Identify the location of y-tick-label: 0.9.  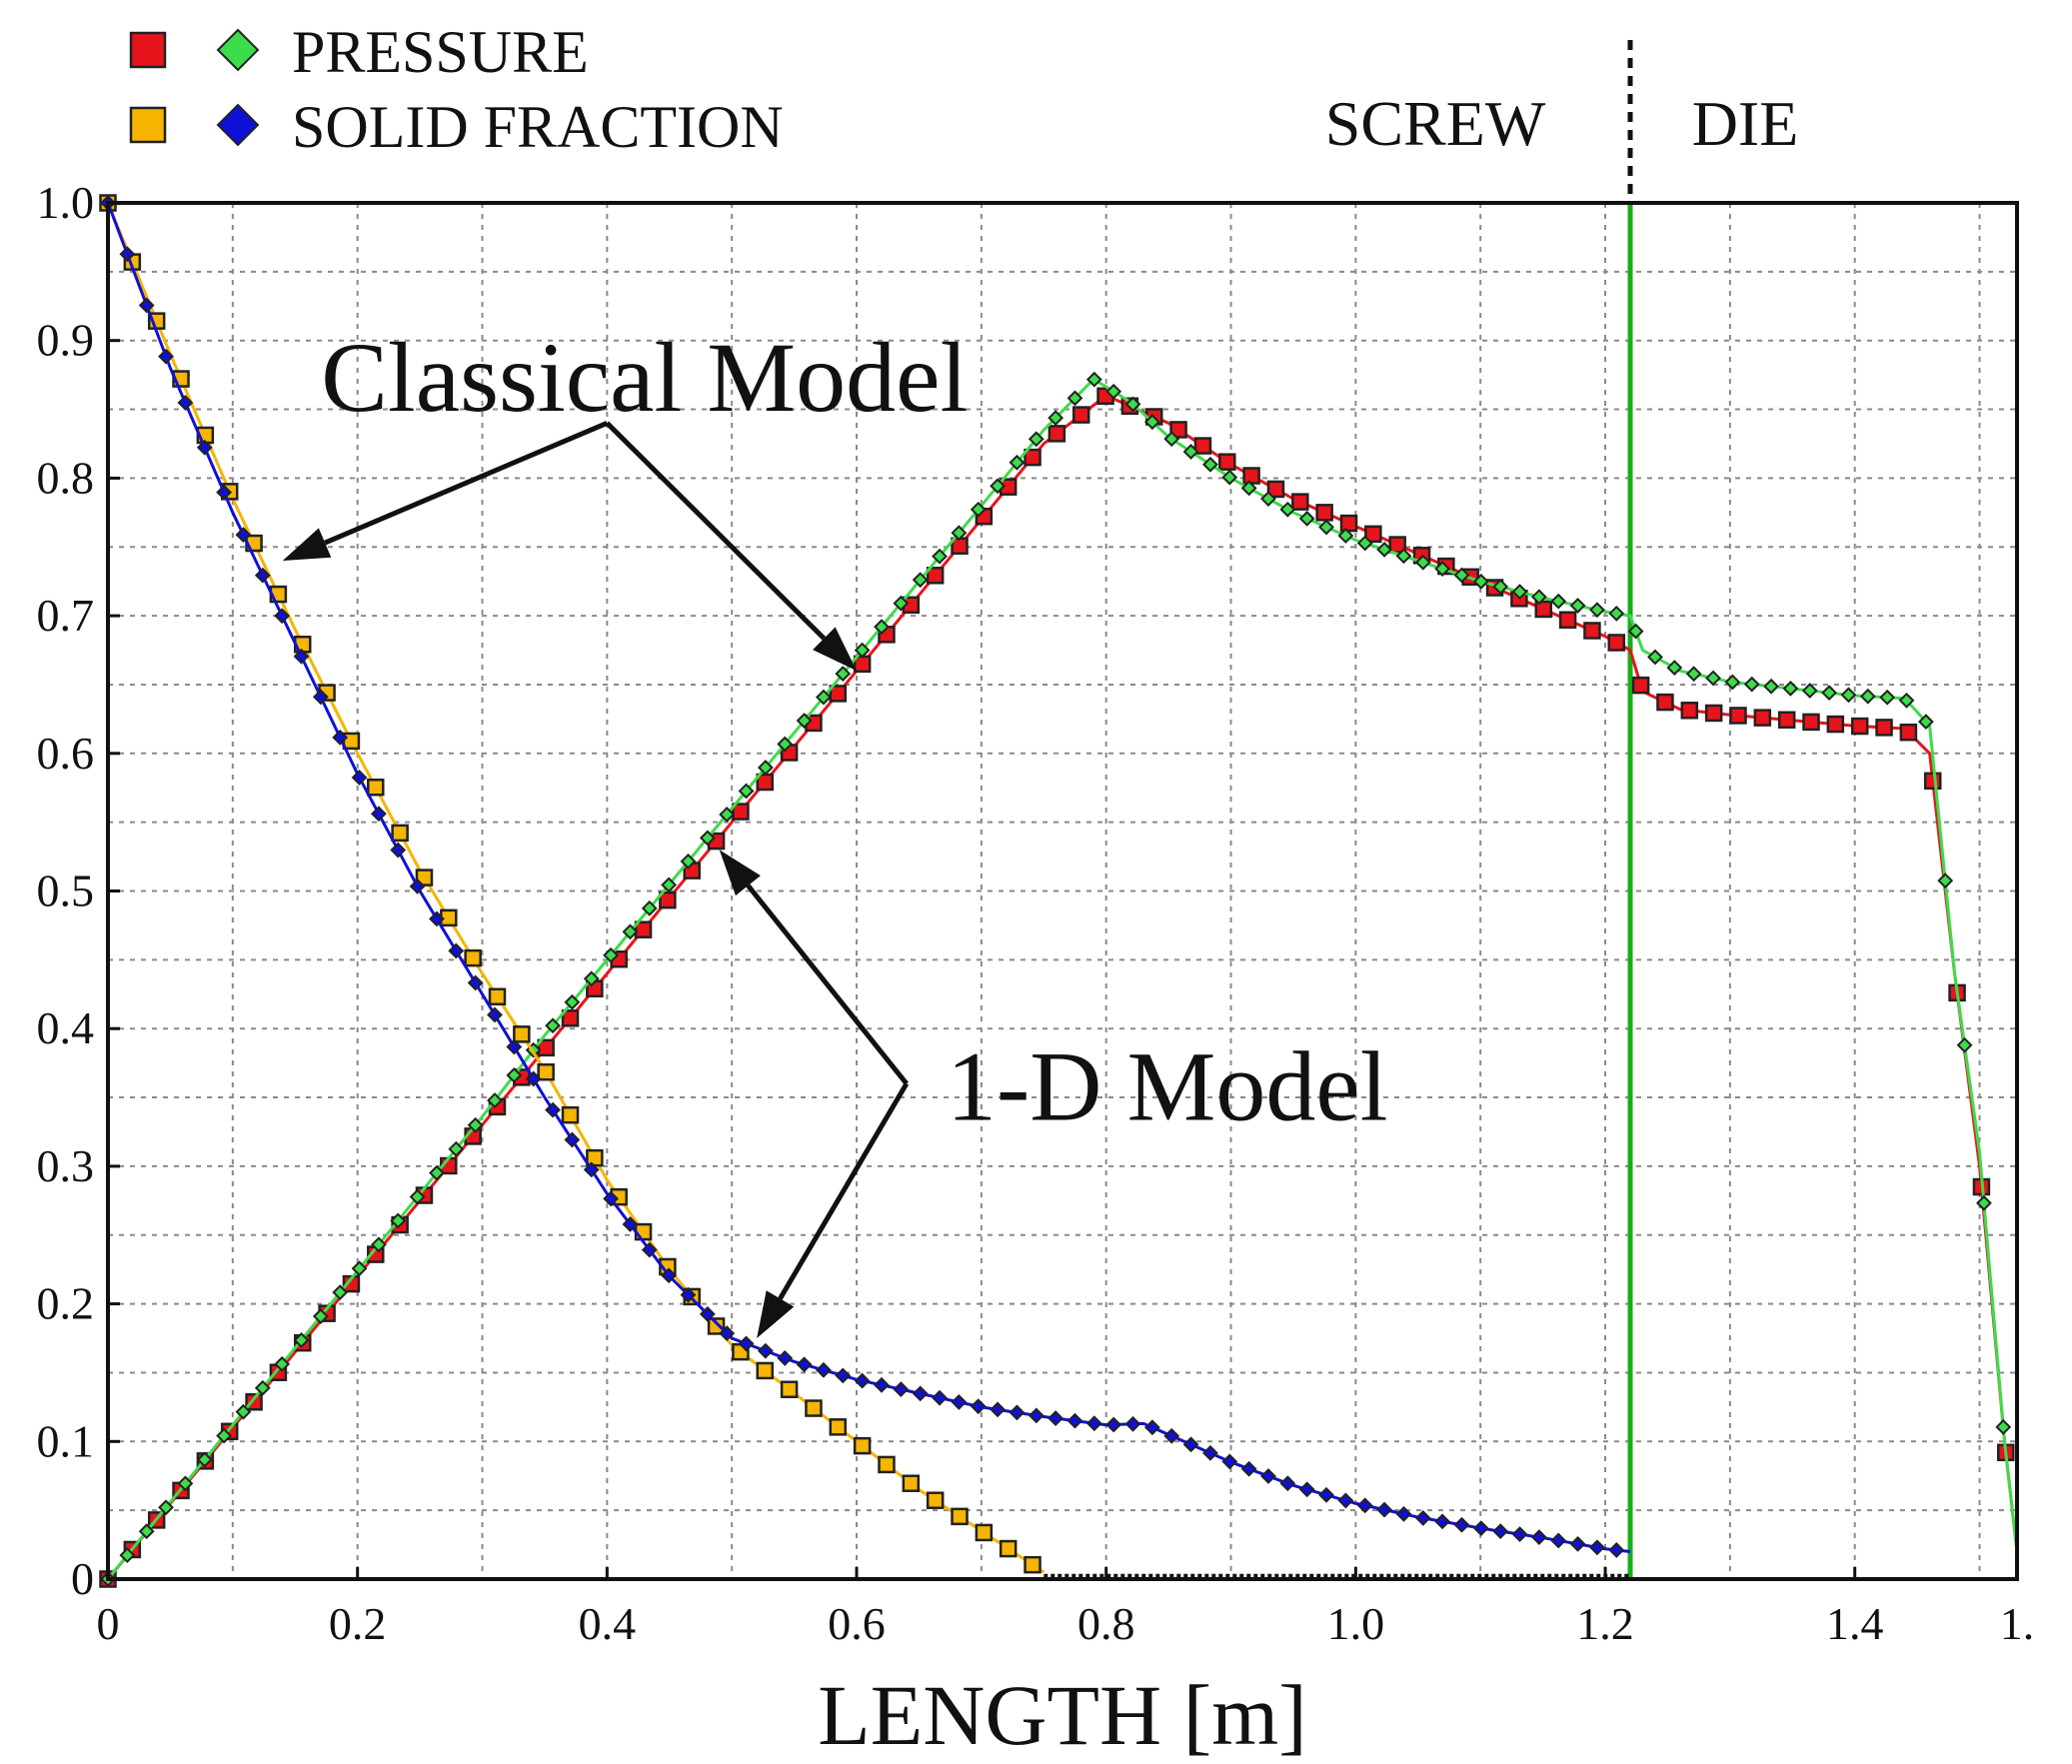
(66, 341).